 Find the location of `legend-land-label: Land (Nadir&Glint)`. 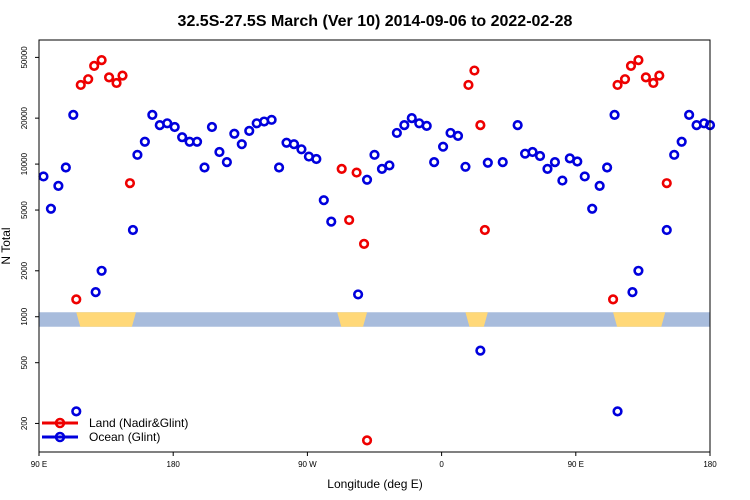

legend-land-label: Land (Nadir&Glint) is located at coordinates (138, 423).